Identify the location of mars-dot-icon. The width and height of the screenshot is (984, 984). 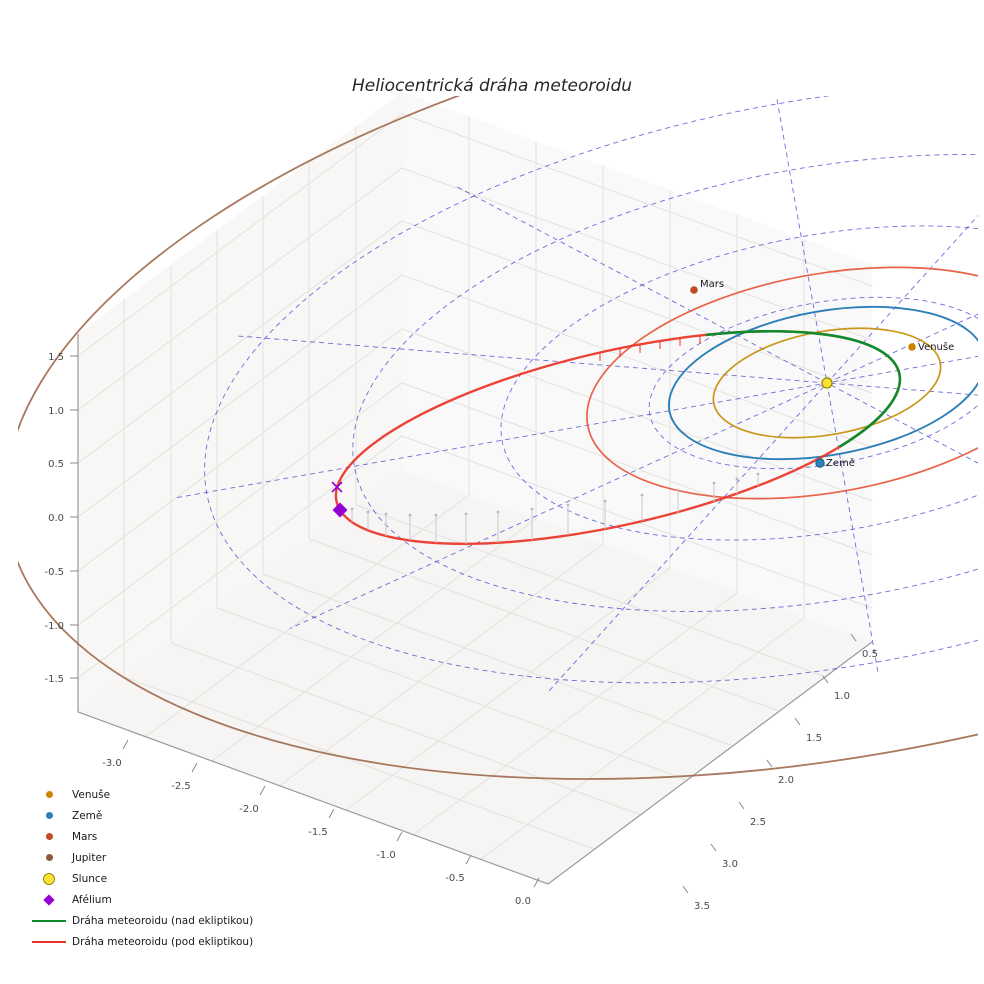
(49, 836).